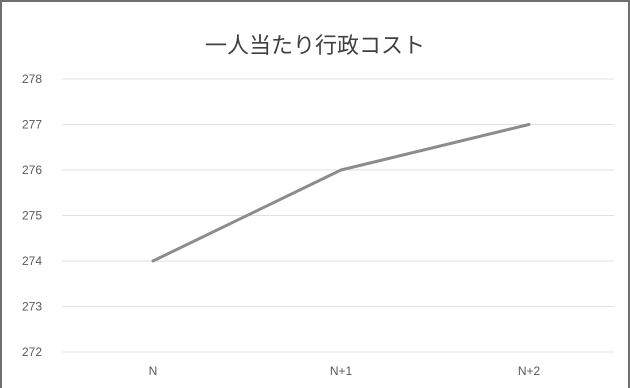 Image resolution: width=630 pixels, height=388 pixels. I want to click on chart-title: 一人当たり行政コスト, so click(314, 46).